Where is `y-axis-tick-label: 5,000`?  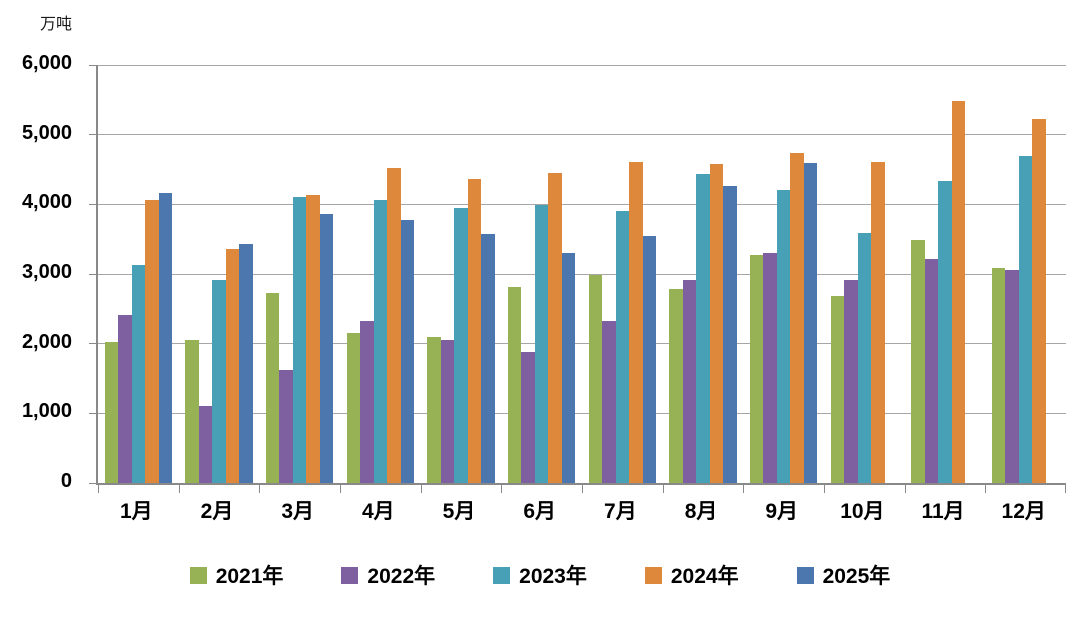 y-axis-tick-label: 5,000 is located at coordinates (46, 132).